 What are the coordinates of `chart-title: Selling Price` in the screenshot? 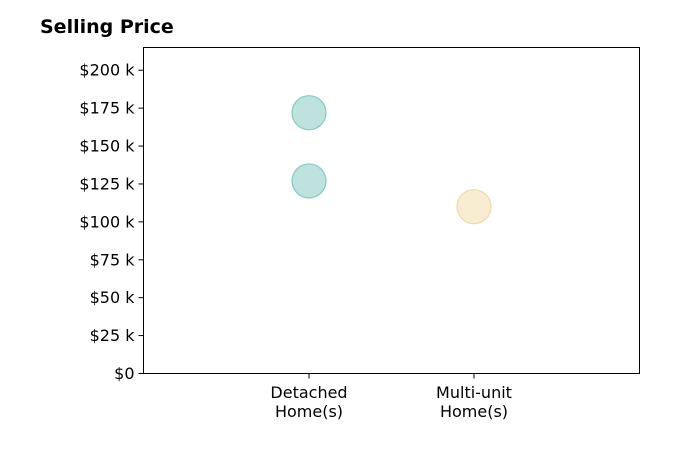 It's located at (107, 27).